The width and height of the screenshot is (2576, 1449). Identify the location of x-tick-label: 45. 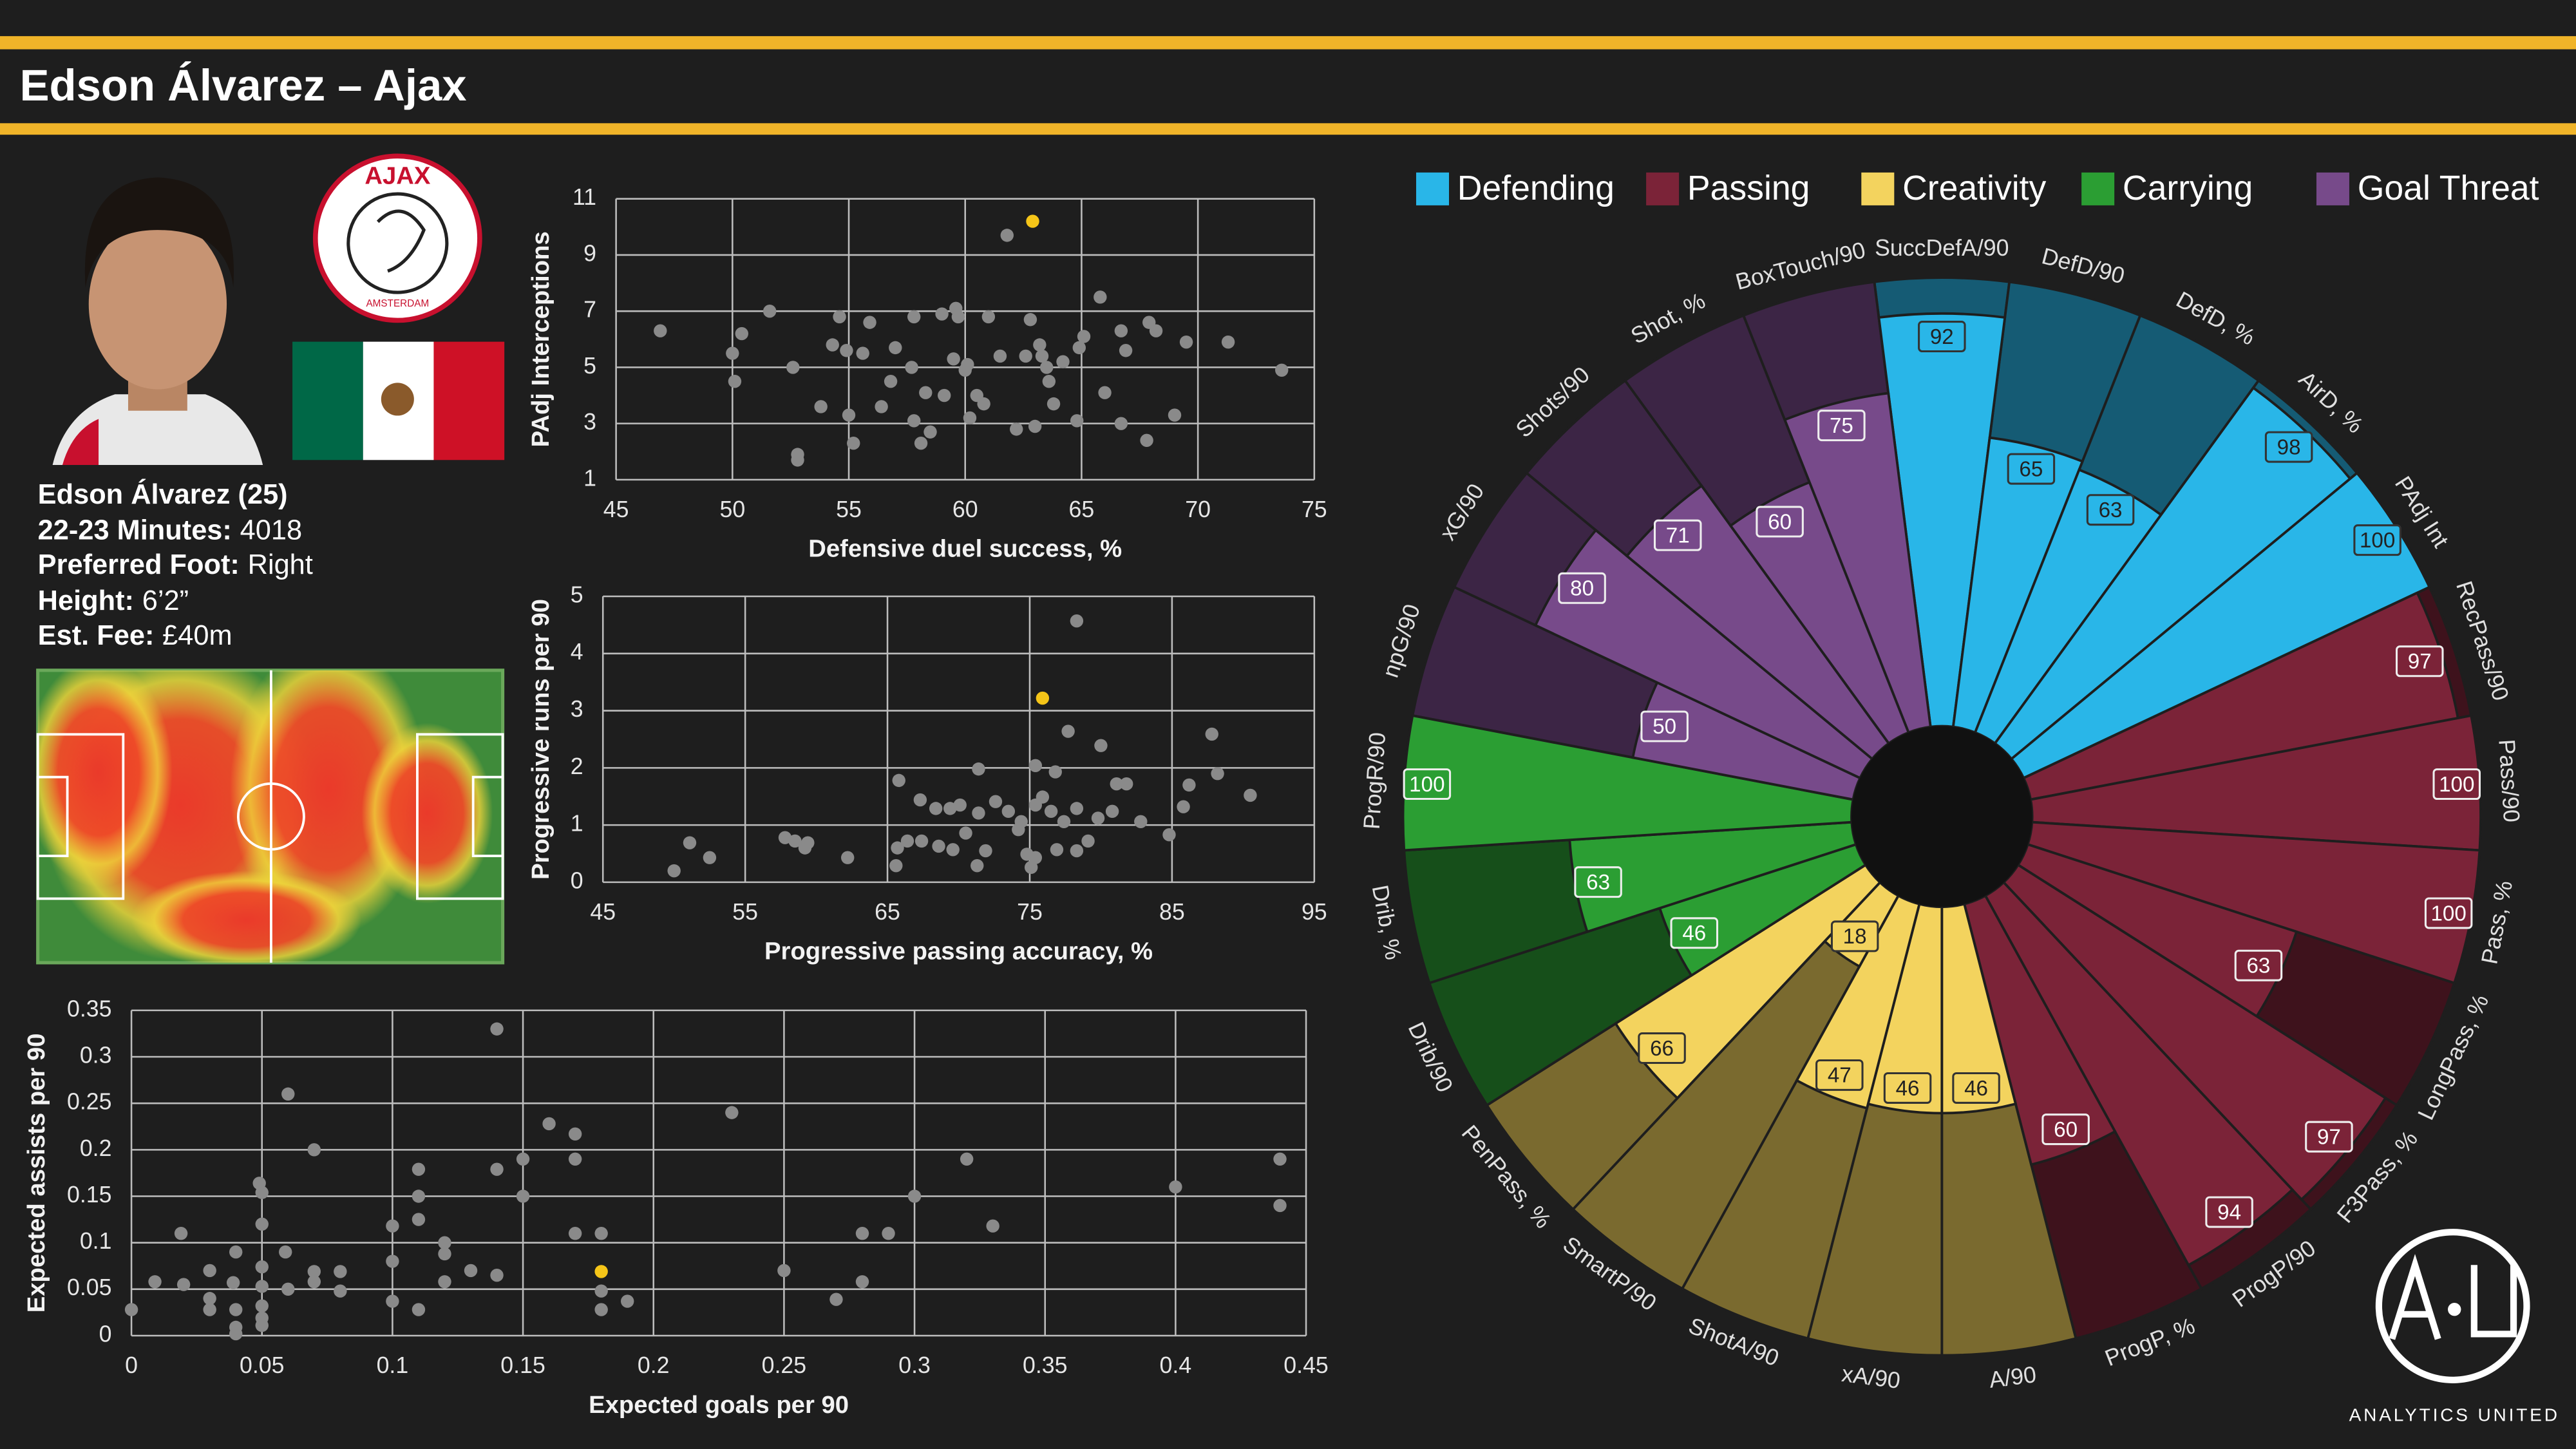
(616, 510).